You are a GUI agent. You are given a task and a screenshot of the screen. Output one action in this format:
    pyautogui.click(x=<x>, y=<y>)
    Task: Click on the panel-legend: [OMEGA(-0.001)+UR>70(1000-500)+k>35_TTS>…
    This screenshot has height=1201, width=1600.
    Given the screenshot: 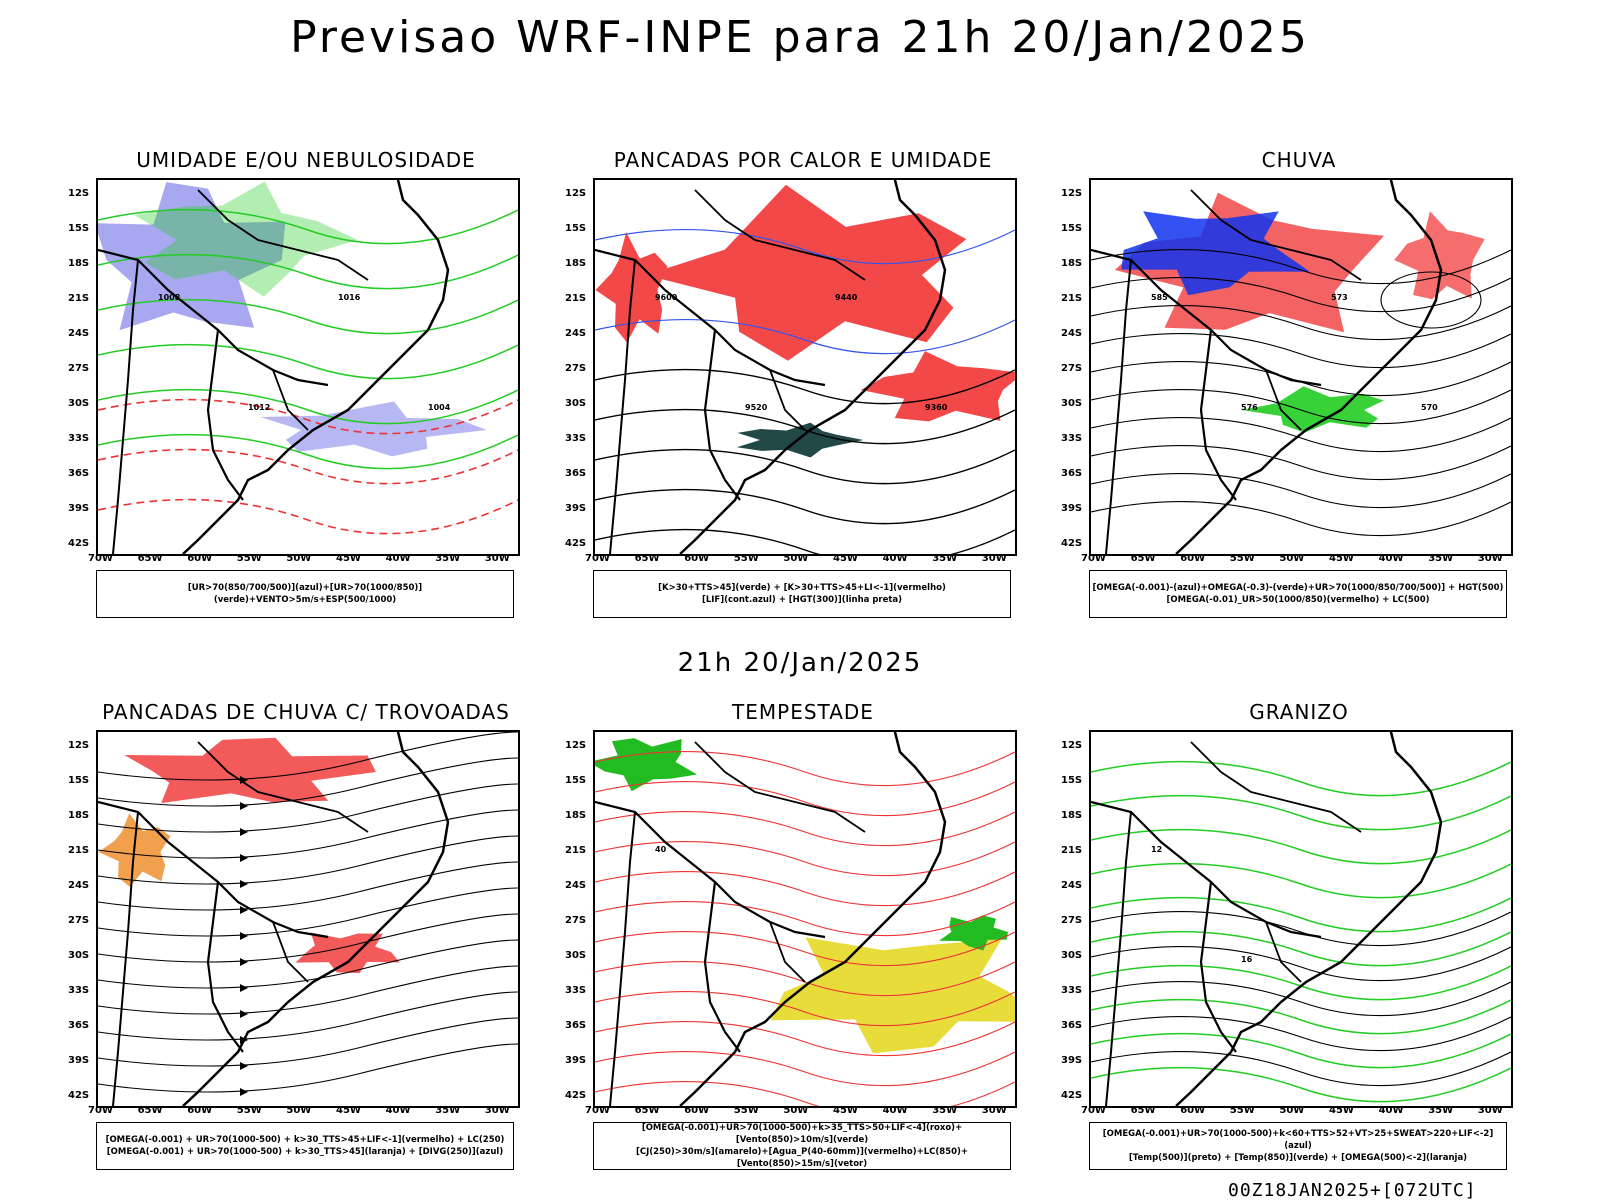 What is the action you would take?
    pyautogui.click(x=802, y=1146)
    